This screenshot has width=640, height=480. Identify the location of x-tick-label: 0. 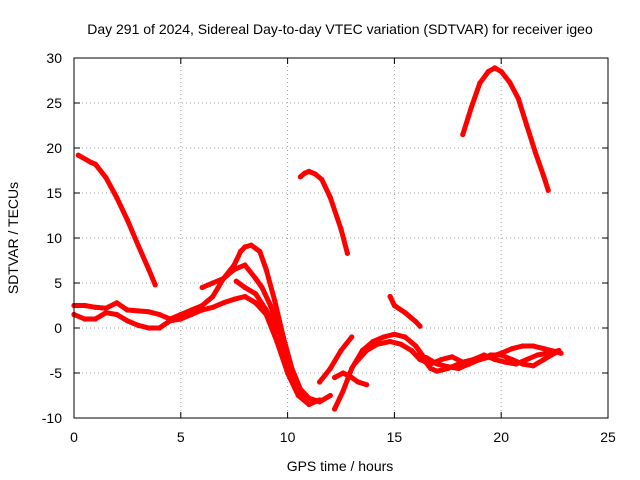
(74, 437).